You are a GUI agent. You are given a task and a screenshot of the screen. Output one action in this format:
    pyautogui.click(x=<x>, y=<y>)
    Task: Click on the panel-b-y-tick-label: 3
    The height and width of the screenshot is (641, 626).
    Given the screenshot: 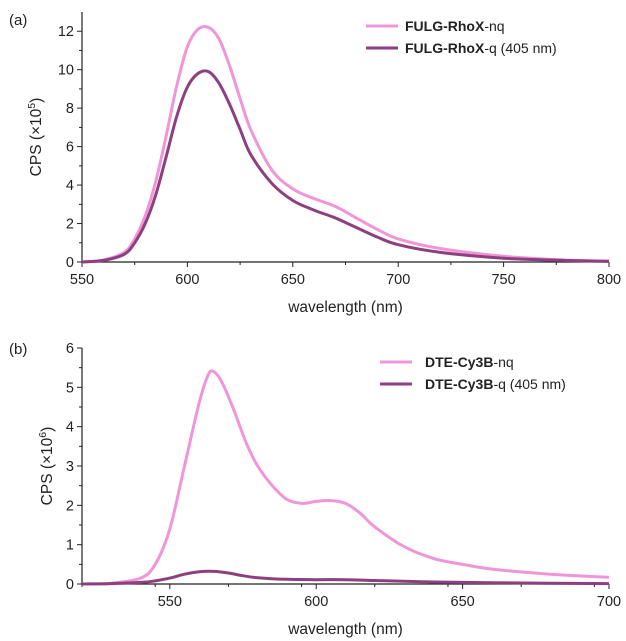 What is the action you would take?
    pyautogui.click(x=70, y=467)
    